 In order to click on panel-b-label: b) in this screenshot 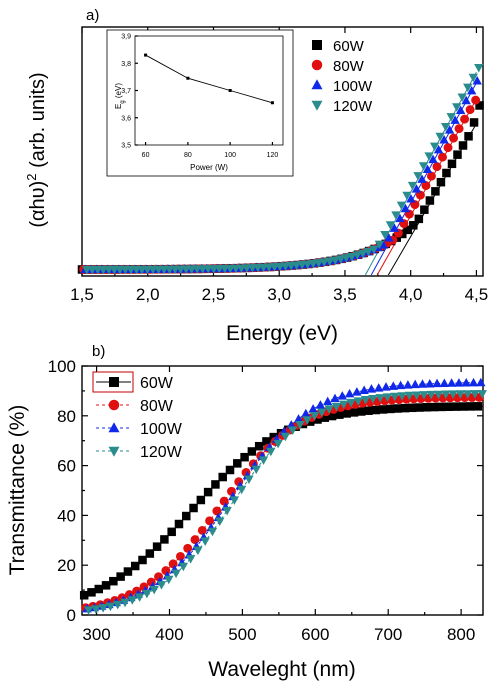, I will do `click(98, 351)`.